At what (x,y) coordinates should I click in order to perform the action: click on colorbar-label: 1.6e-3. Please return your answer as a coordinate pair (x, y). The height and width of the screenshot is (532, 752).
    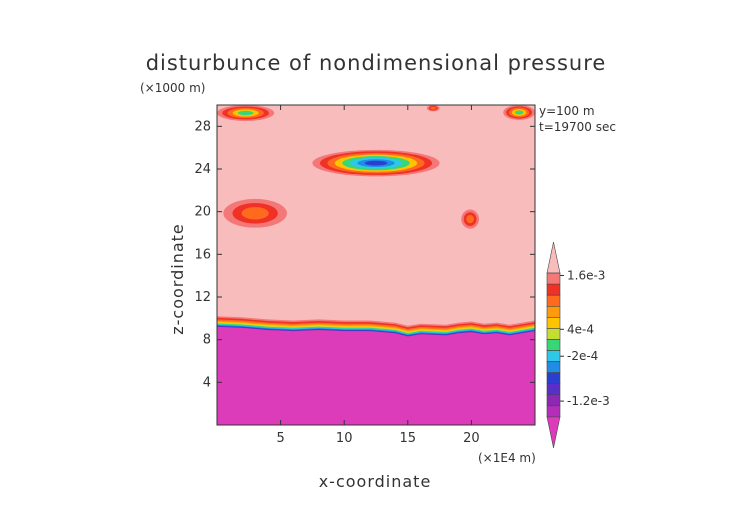
    Looking at the image, I should click on (586, 275).